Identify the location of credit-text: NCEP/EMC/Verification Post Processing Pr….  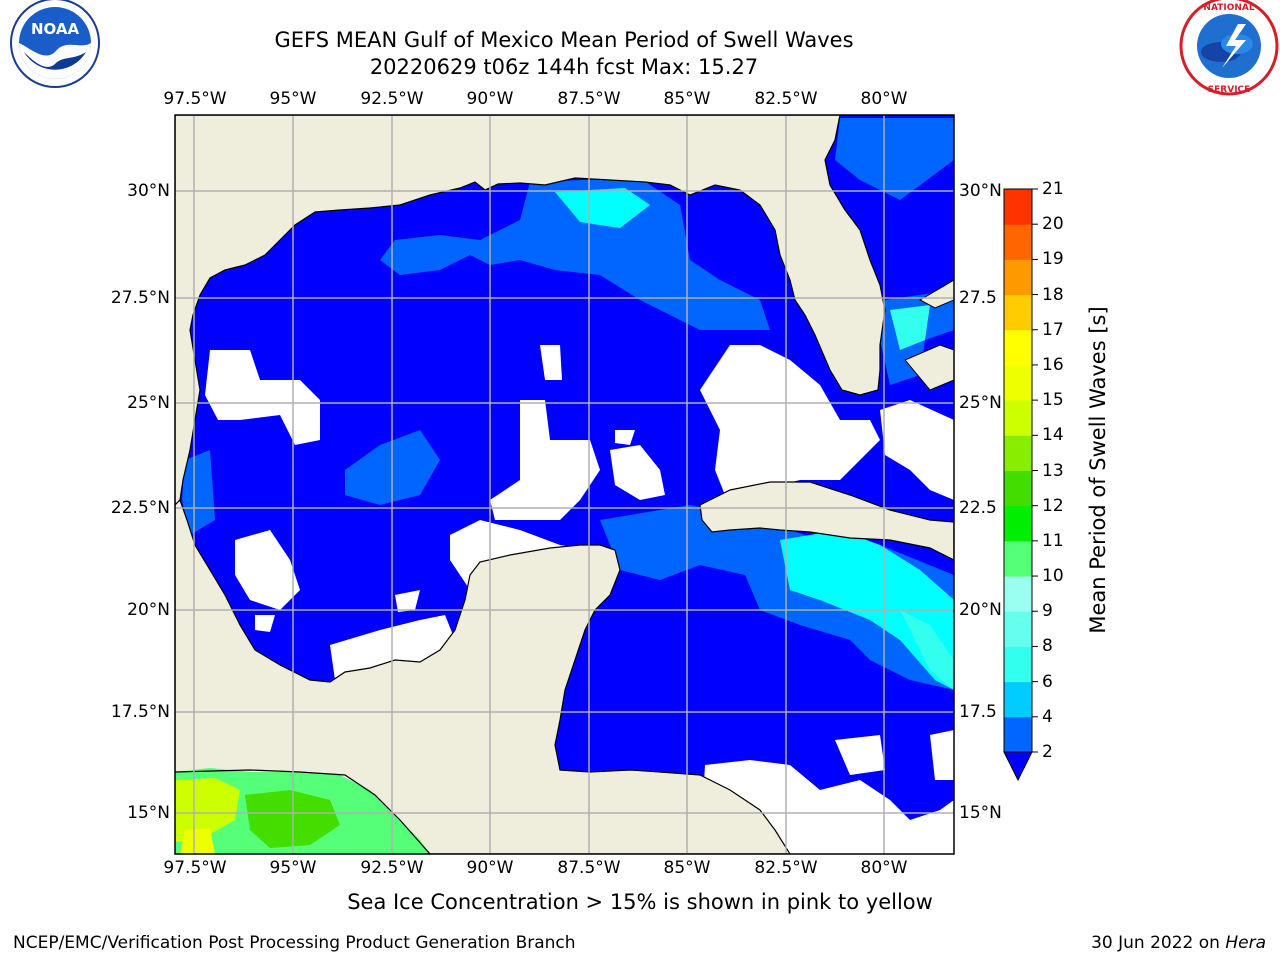
(294, 943).